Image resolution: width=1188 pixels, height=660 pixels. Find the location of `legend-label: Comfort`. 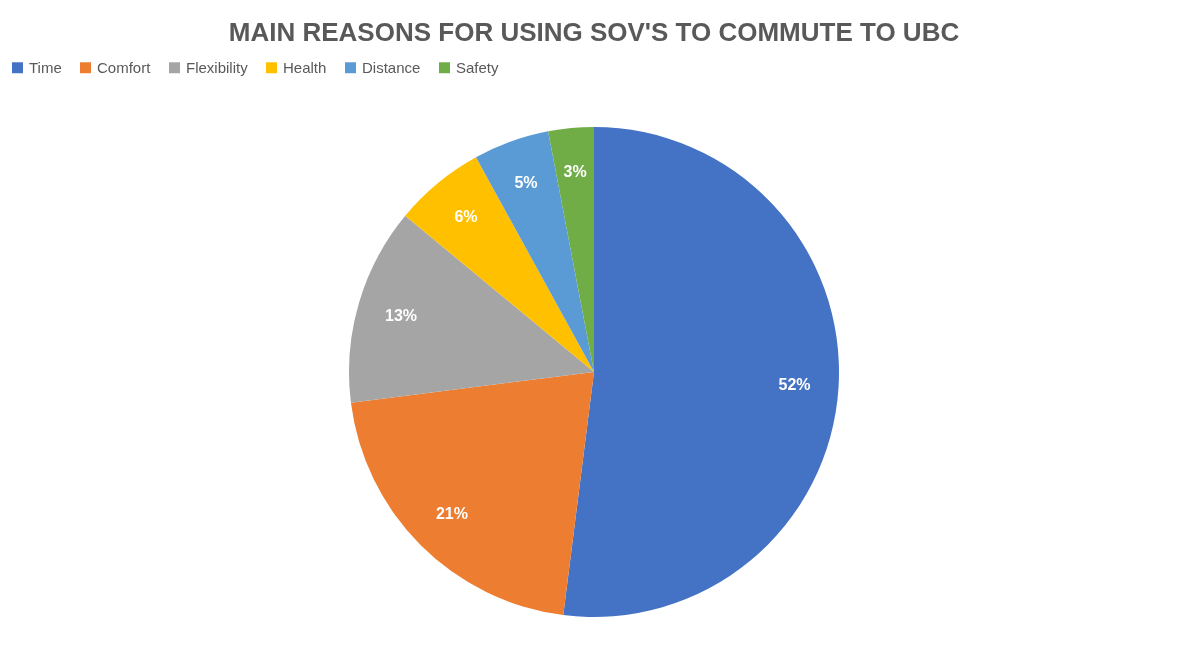

legend-label: Comfort is located at coordinates (124, 67).